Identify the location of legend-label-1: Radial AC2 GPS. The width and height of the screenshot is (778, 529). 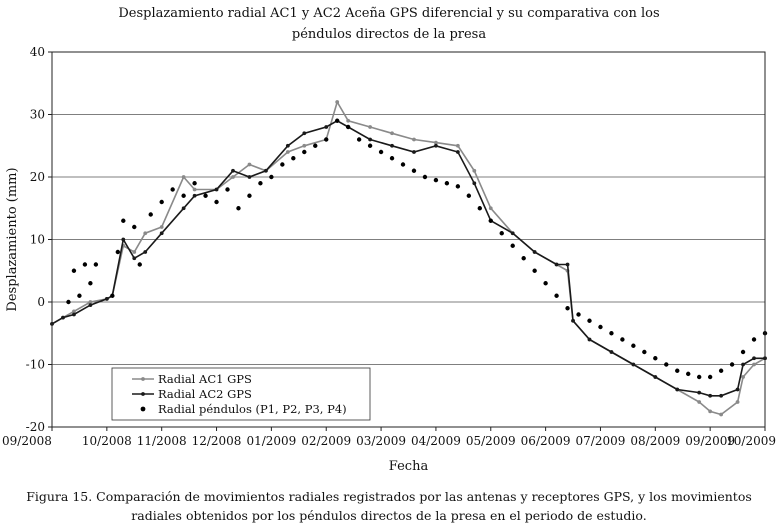
(205, 394).